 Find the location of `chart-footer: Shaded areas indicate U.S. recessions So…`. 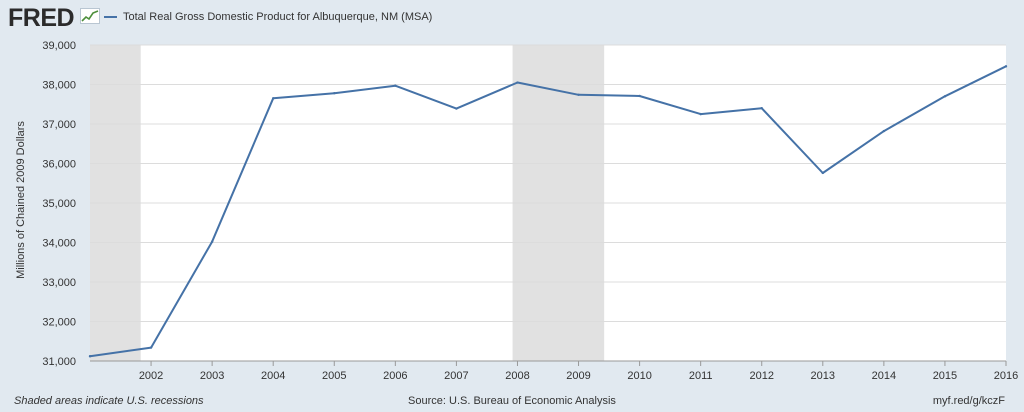

chart-footer: Shaded areas indicate U.S. recessions So… is located at coordinates (512, 403).